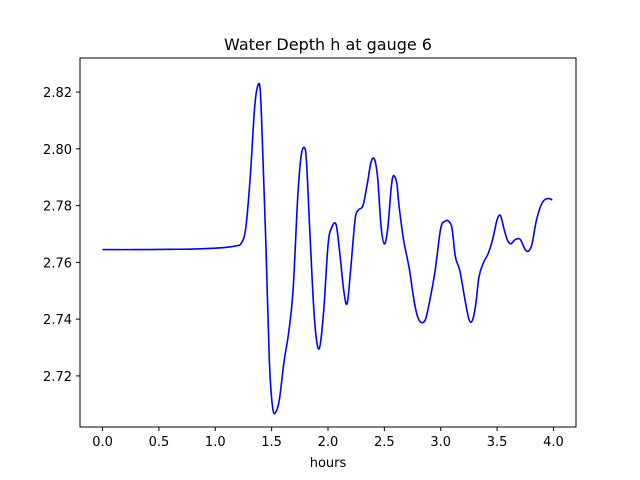  Describe the element at coordinates (271, 442) in the screenshot. I see `x-tick-label: 1.5` at that location.